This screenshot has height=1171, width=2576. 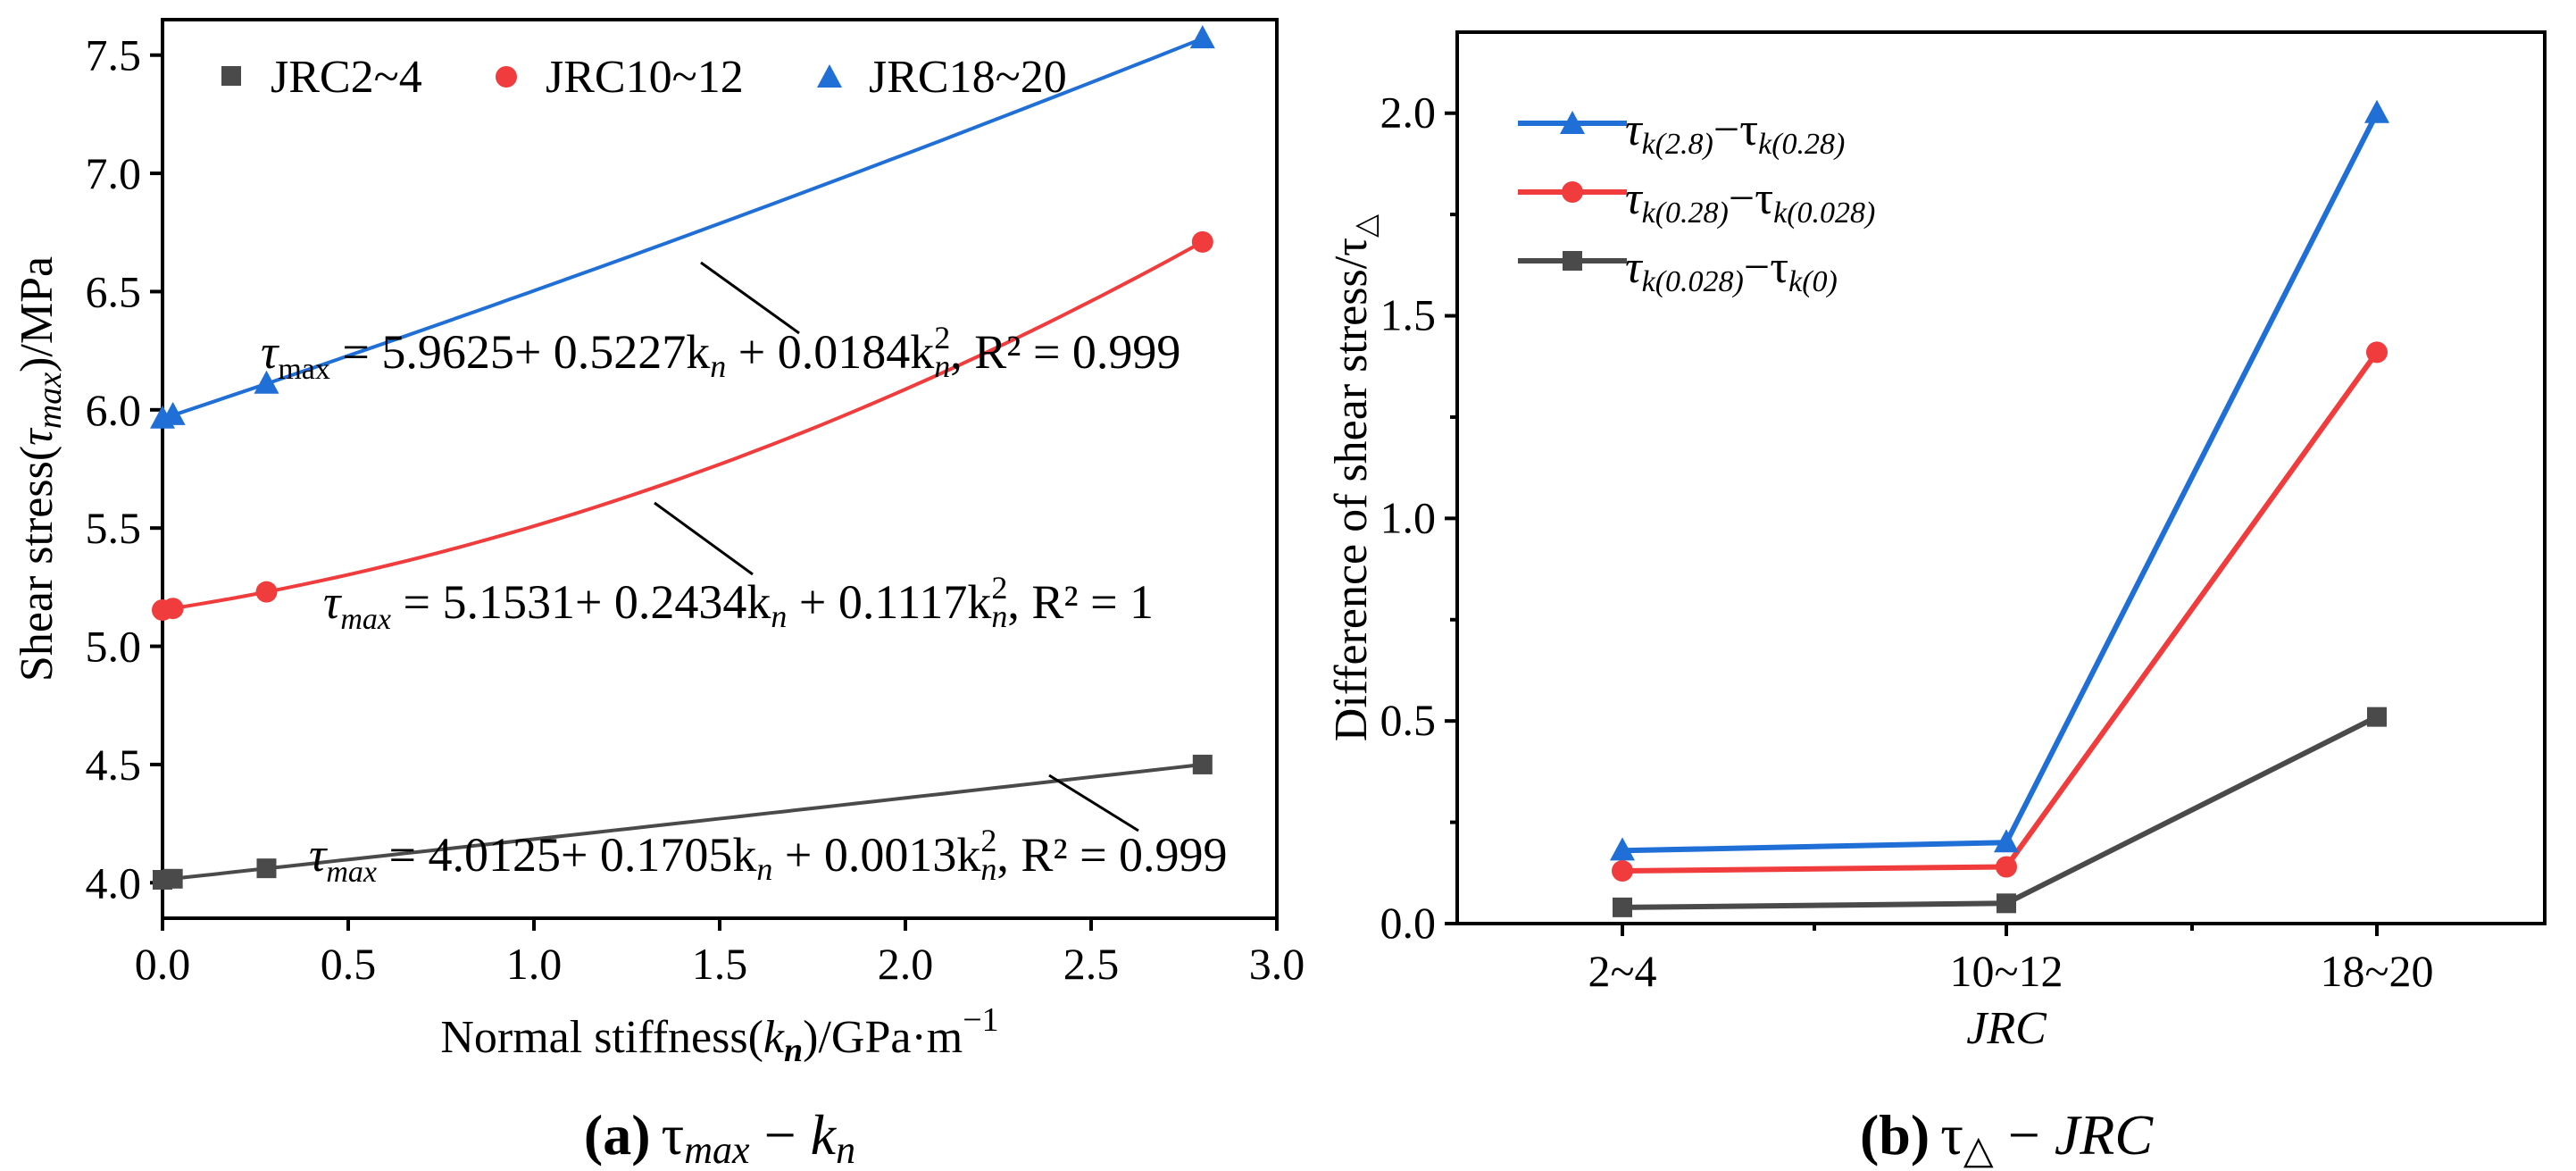 I want to click on panel-a-legend: JRC2~4 JRC10~12 JRC18~20, so click(x=644, y=77).